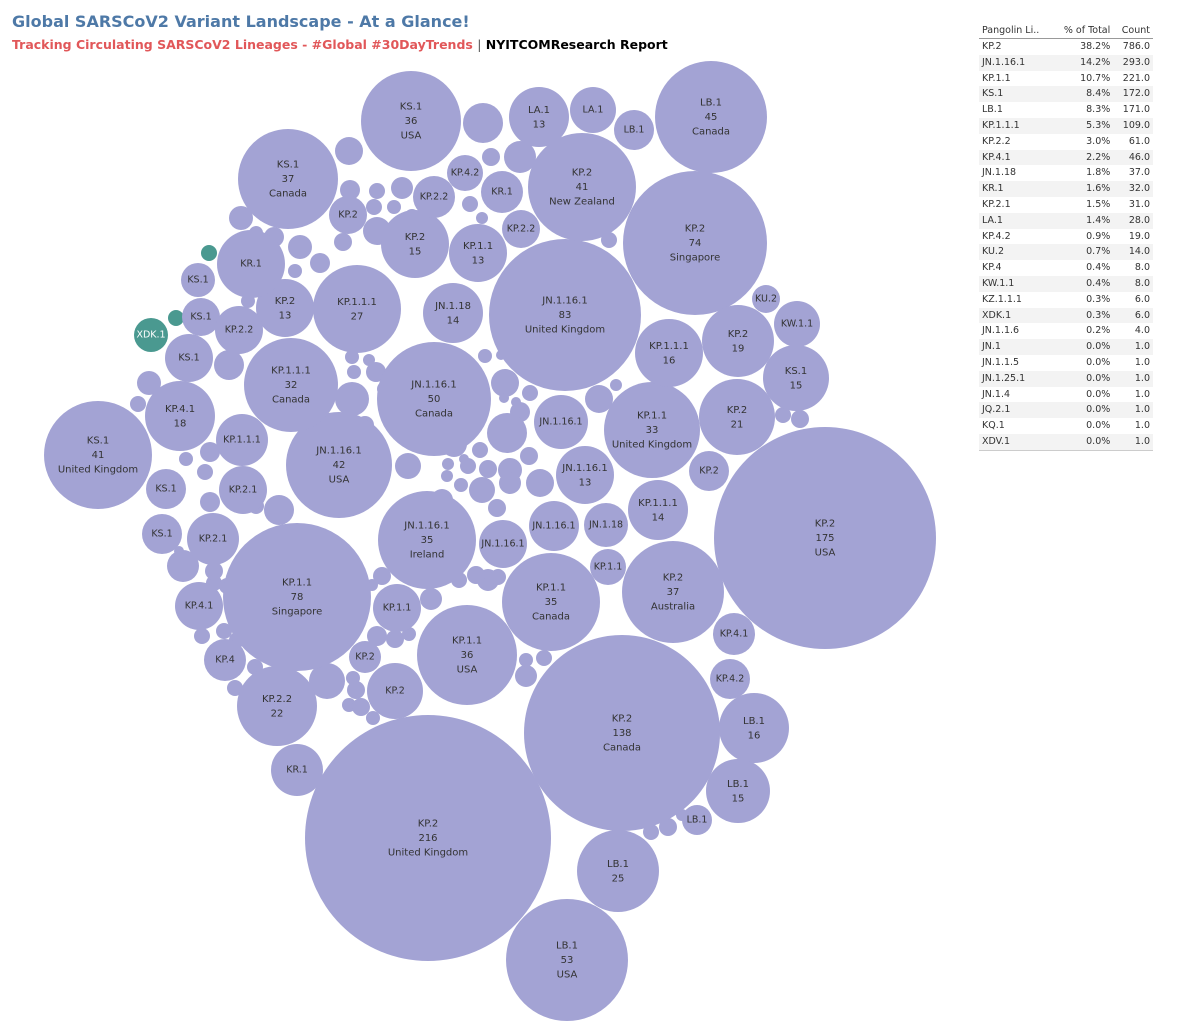 The width and height of the screenshot is (1200, 1023). I want to click on table-row: JN.1.16.1 14.2% 293.0, so click(1066, 62).